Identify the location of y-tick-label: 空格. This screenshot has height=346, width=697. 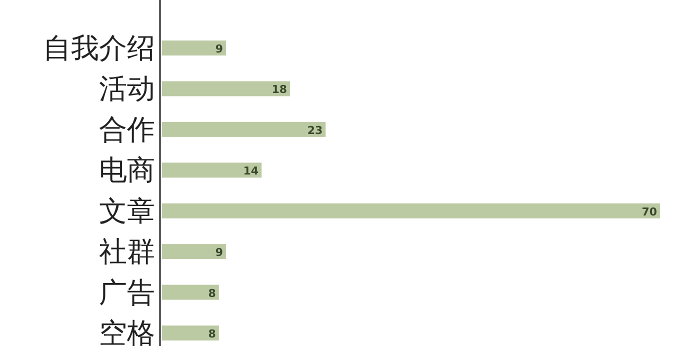
(127, 331).